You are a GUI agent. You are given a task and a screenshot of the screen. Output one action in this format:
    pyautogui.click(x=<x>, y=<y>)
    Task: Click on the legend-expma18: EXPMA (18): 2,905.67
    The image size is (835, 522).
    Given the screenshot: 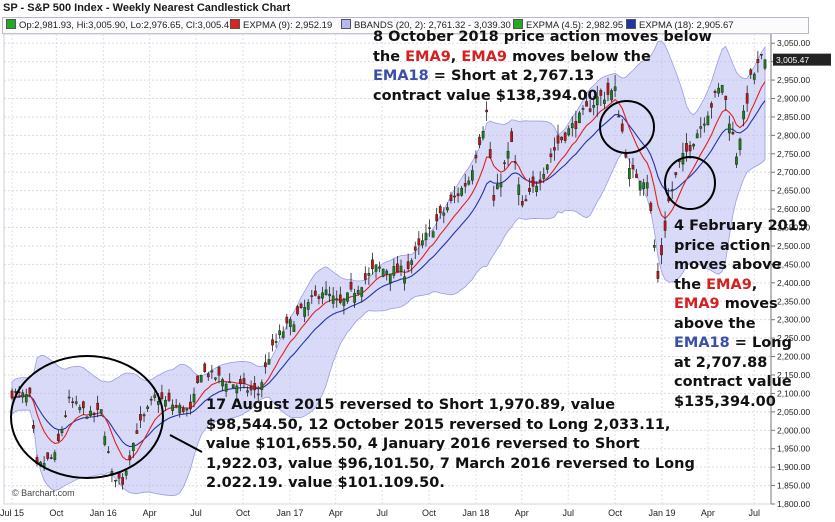 What is the action you would take?
    pyautogui.click(x=680, y=25)
    